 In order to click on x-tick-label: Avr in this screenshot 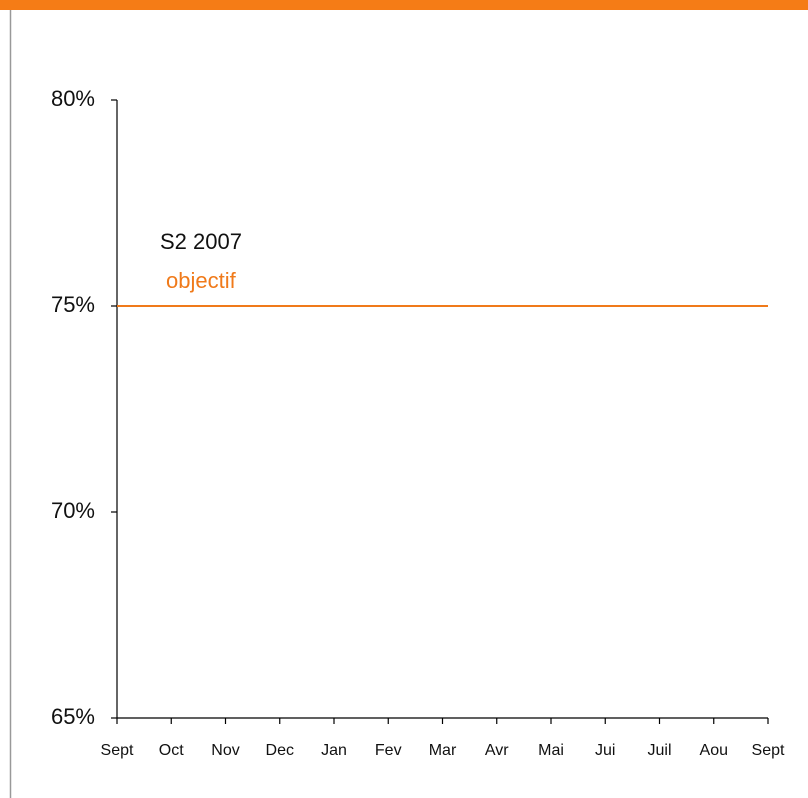, I will do `click(497, 750)`.